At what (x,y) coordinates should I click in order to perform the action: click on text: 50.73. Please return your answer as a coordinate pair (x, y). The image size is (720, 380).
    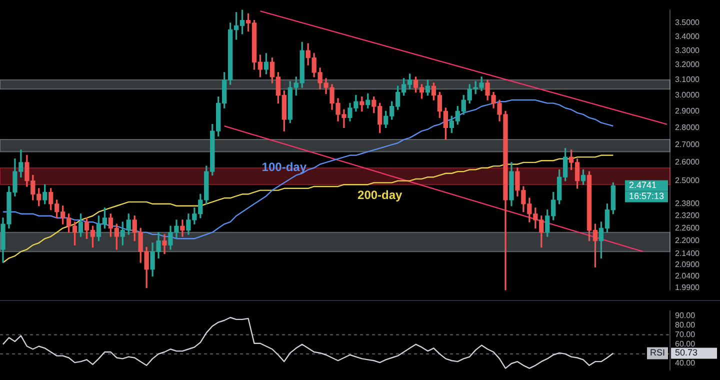
    Looking at the image, I should click on (686, 353).